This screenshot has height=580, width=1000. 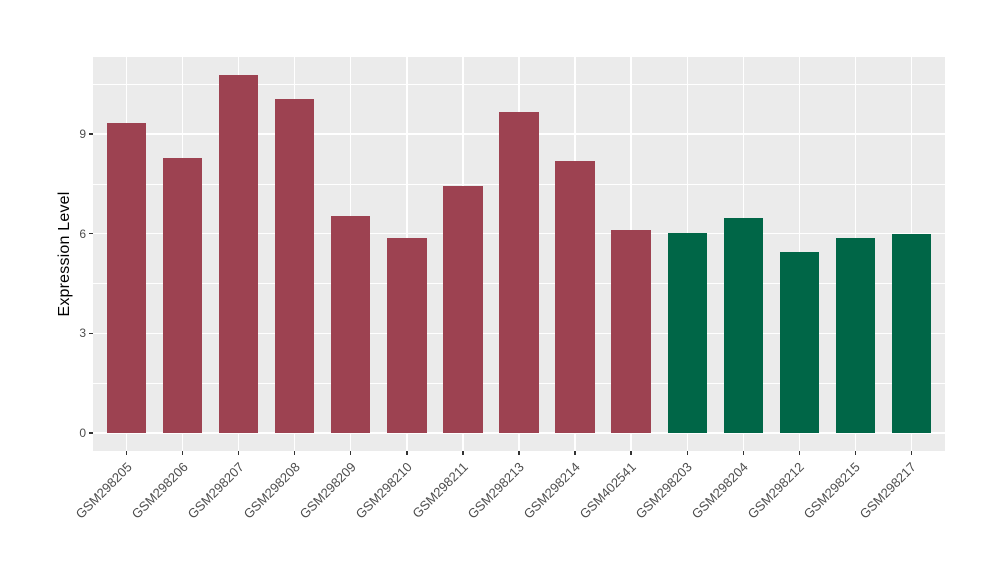 What do you see at coordinates (383, 490) in the screenshot?
I see `x-tick-label-GSM298210: GSM298210` at bounding box center [383, 490].